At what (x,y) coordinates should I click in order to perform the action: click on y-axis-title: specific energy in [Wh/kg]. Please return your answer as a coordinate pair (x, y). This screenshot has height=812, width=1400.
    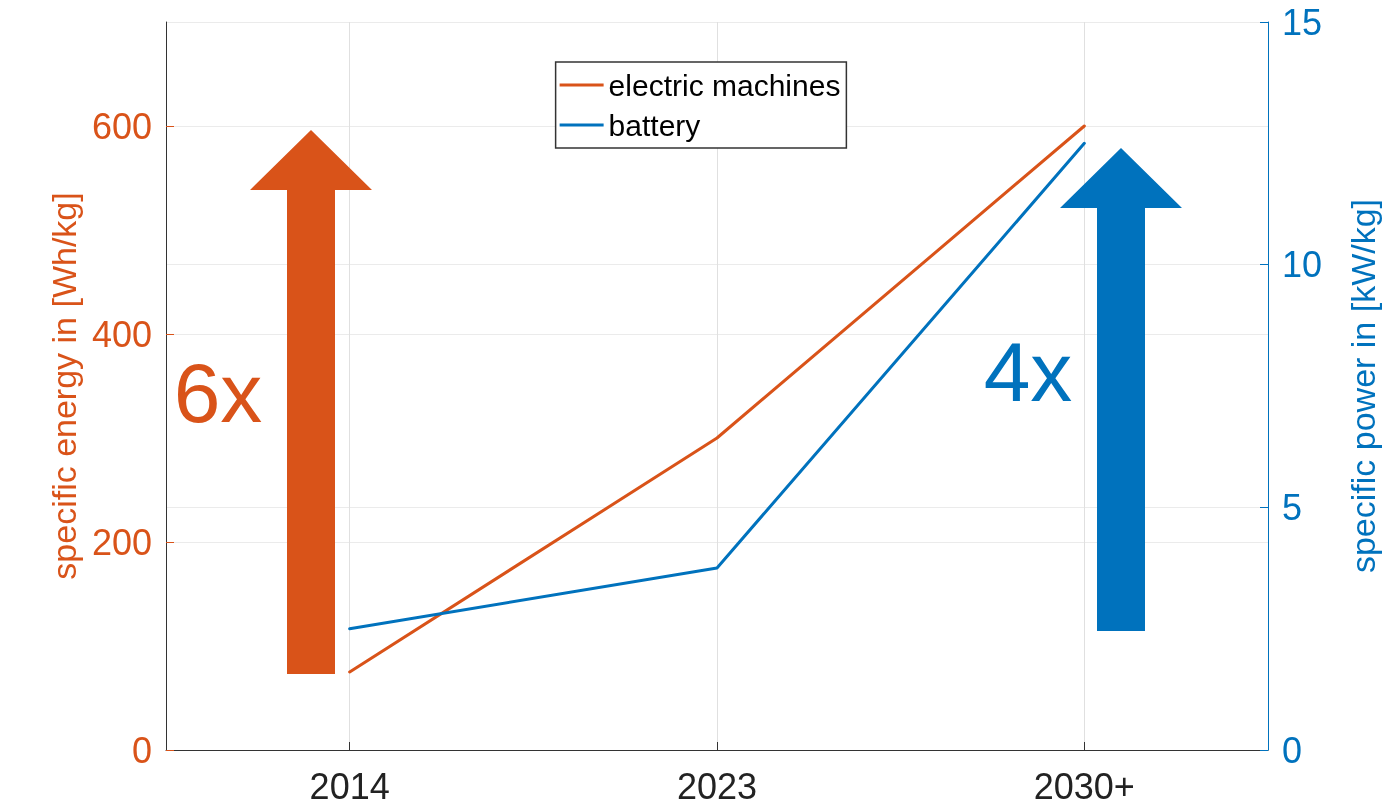
    Looking at the image, I should click on (64, 386).